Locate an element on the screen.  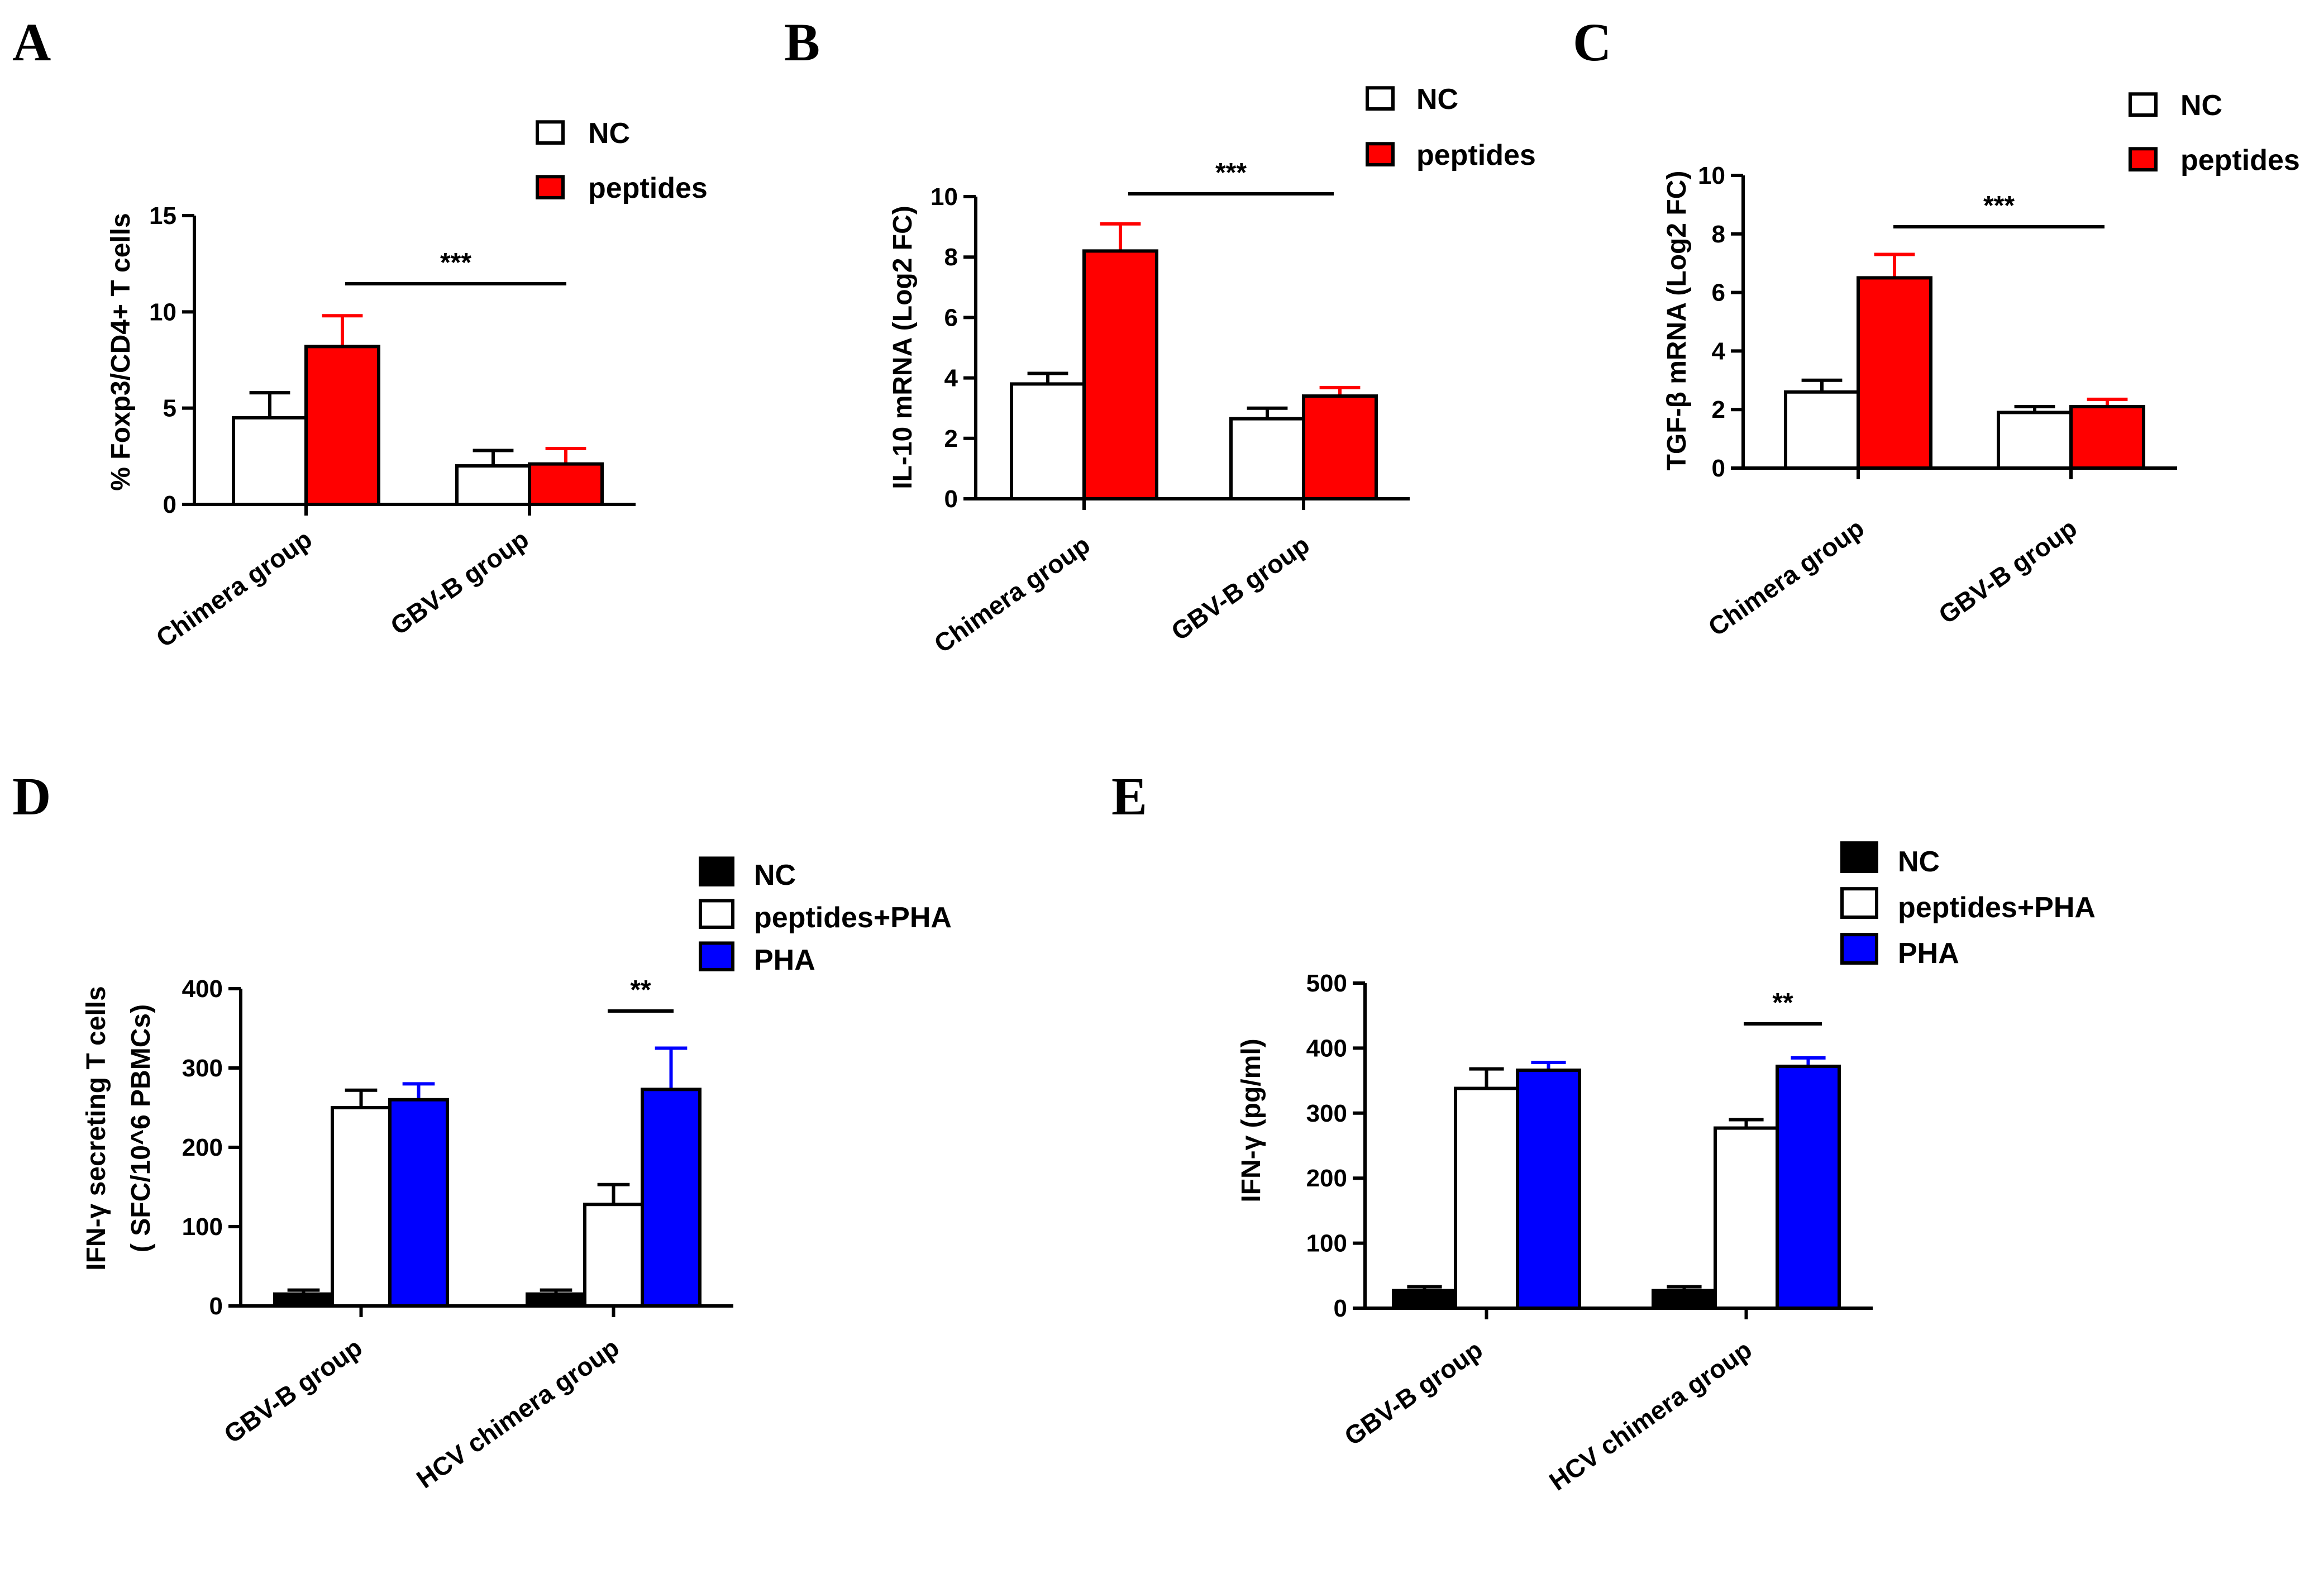
y-axis-title: IFN-γ secreting T cells is located at coordinates (96, 1128).